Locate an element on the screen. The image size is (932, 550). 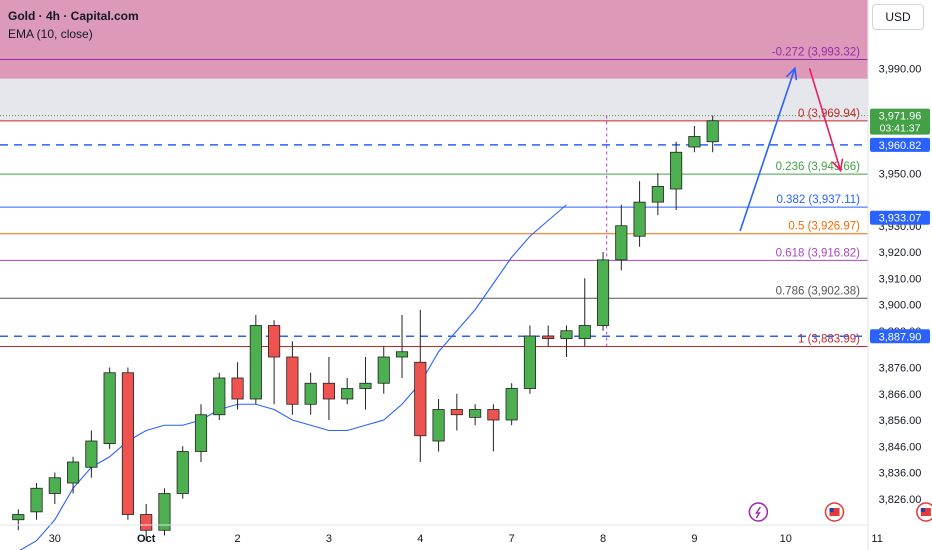
projection-up-arrow-head is located at coordinates (791, 73).